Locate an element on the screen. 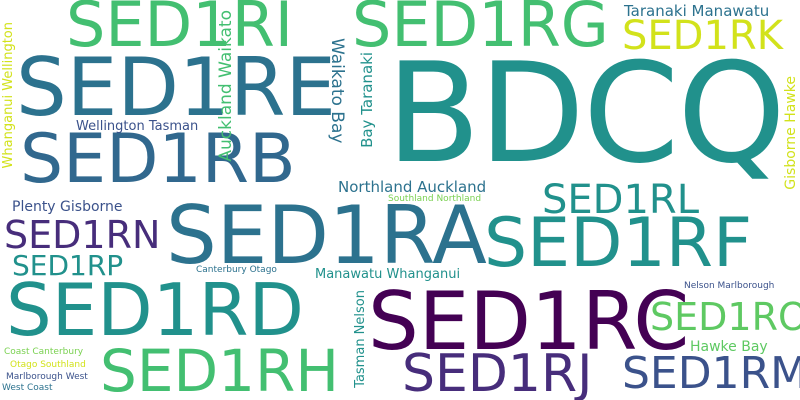 Image resolution: width=800 pixels, height=400 pixels. word-sed1ra: SED1RA is located at coordinates (326, 235).